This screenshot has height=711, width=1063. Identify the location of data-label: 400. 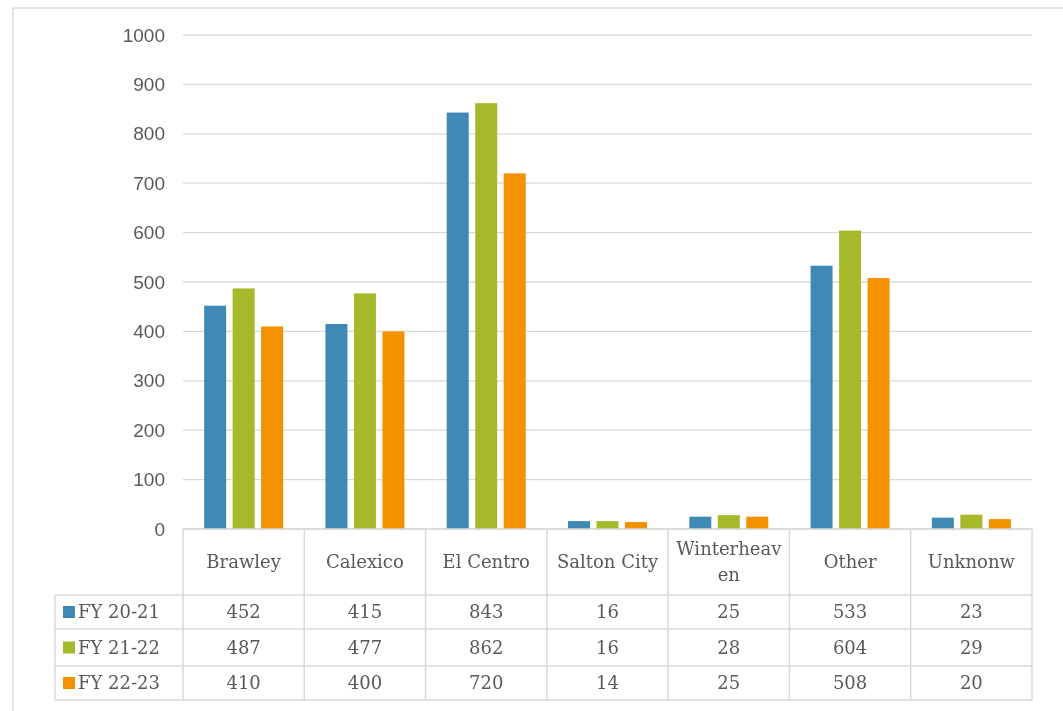
(365, 683).